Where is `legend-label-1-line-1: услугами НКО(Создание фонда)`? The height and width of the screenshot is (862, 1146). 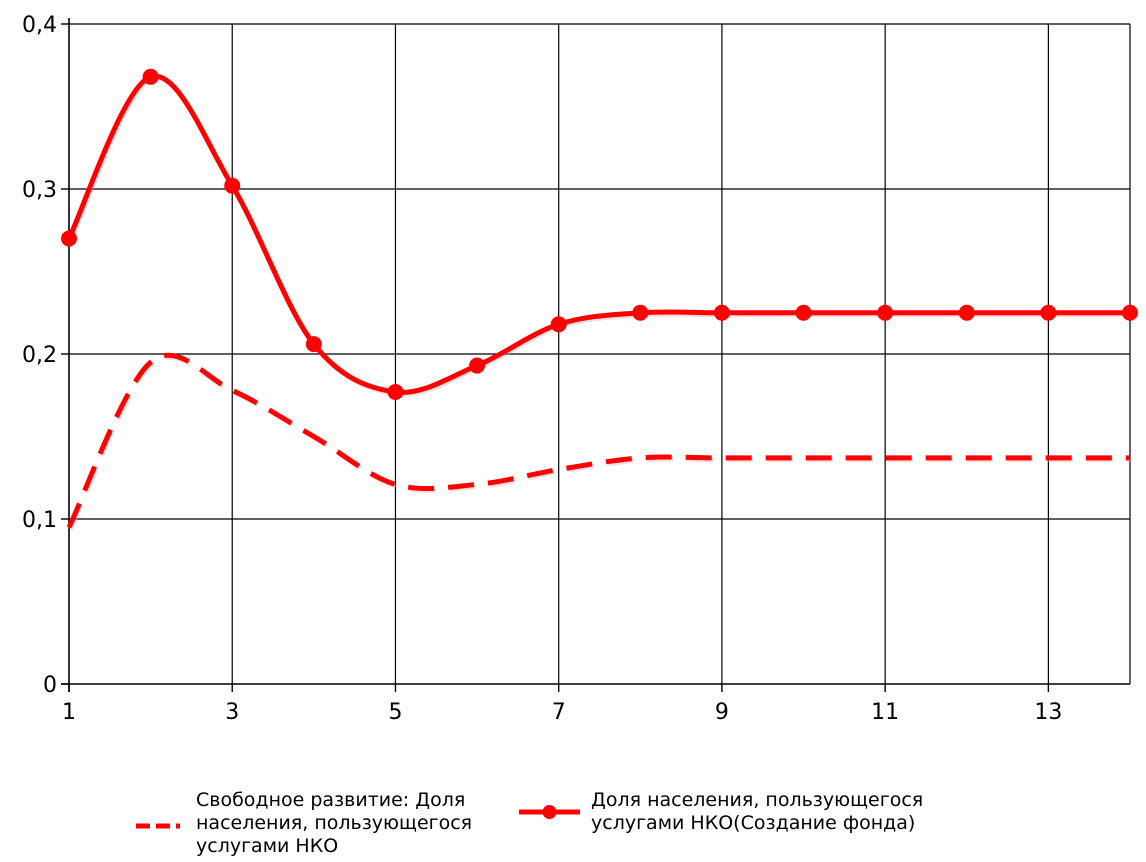 legend-label-1-line-1: услугами НКО(Создание фонда) is located at coordinates (753, 823).